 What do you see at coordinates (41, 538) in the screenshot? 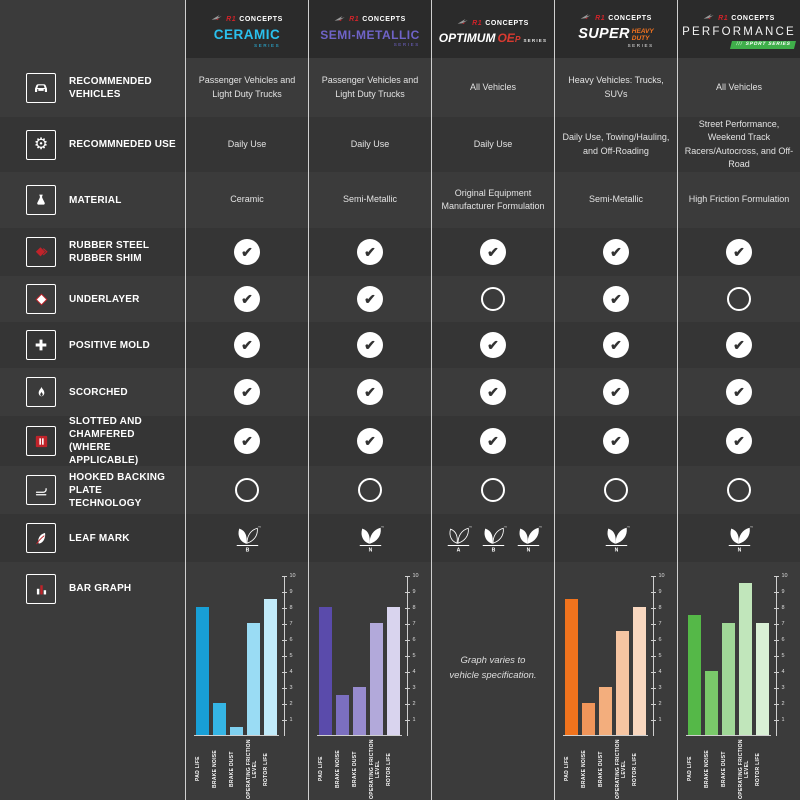
I see `leaf-icon` at bounding box center [41, 538].